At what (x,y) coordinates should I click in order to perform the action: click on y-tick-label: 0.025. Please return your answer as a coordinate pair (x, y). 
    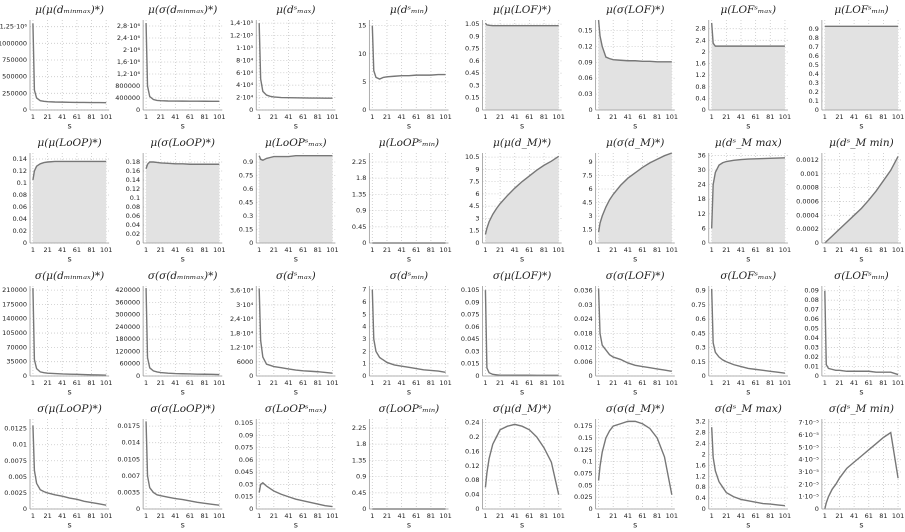
    Looking at the image, I should click on (583, 497).